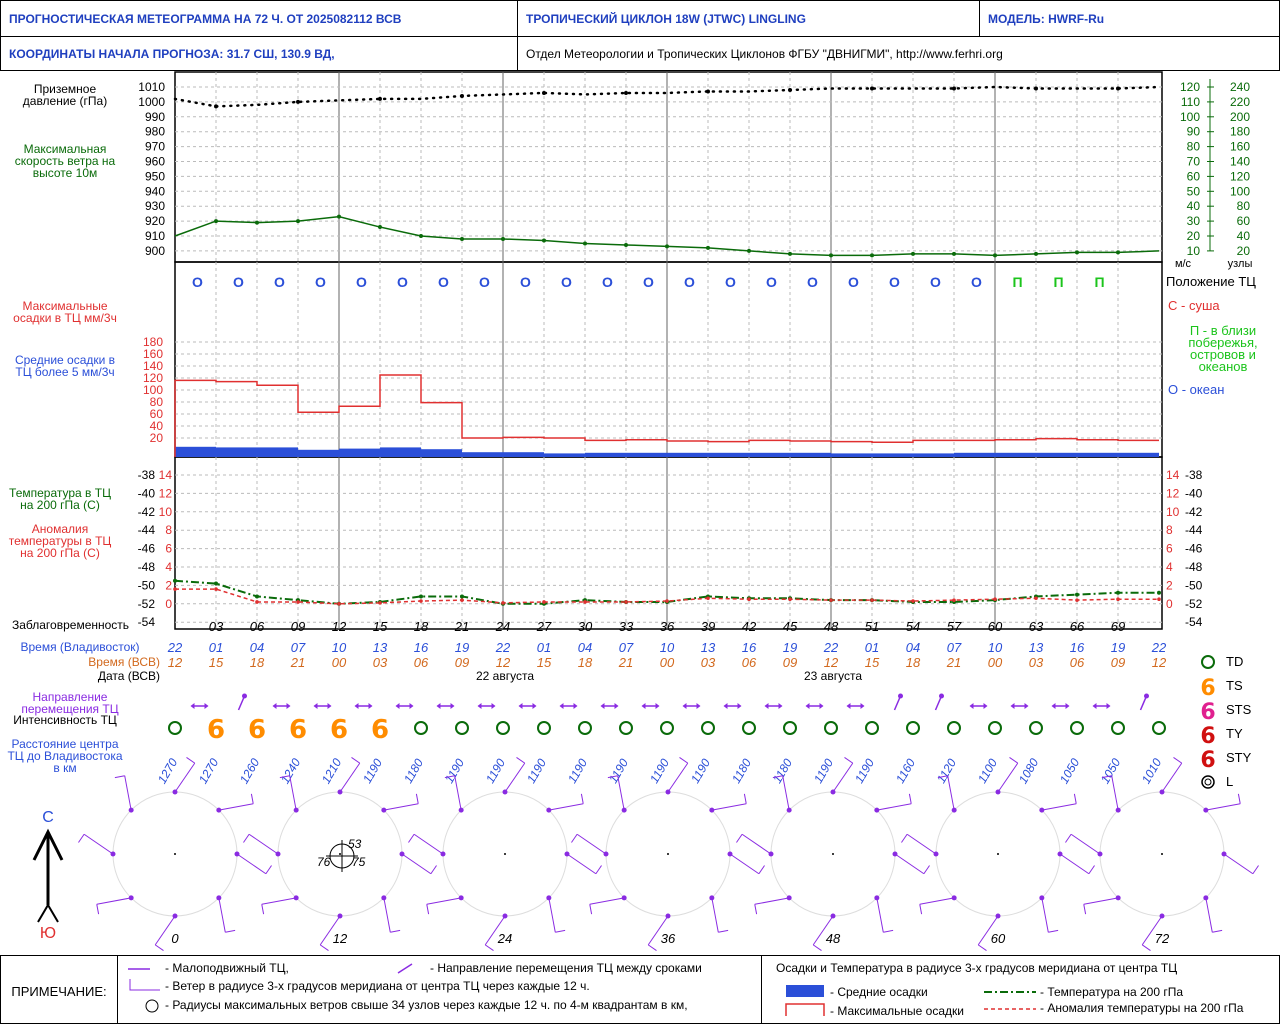  Describe the element at coordinates (749, 662) in the screenshot. I see `time-utc-tick: 06` at that location.